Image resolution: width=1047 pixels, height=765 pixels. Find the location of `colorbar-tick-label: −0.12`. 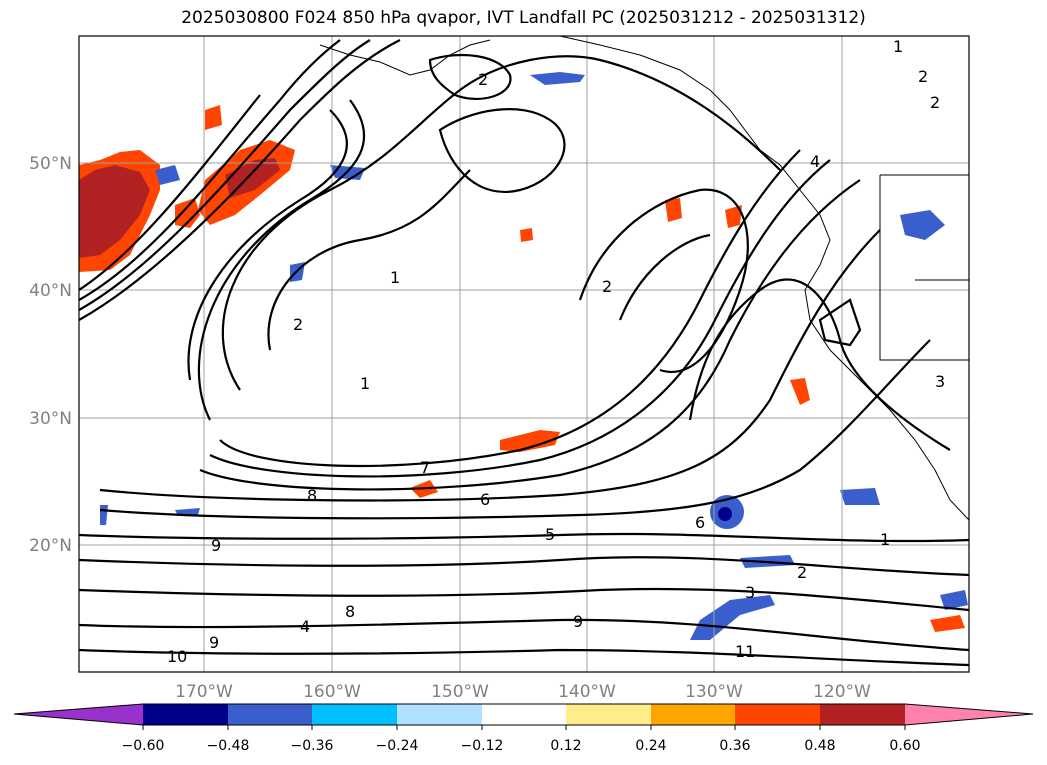

colorbar-tick-label: −0.12 is located at coordinates (482, 746).